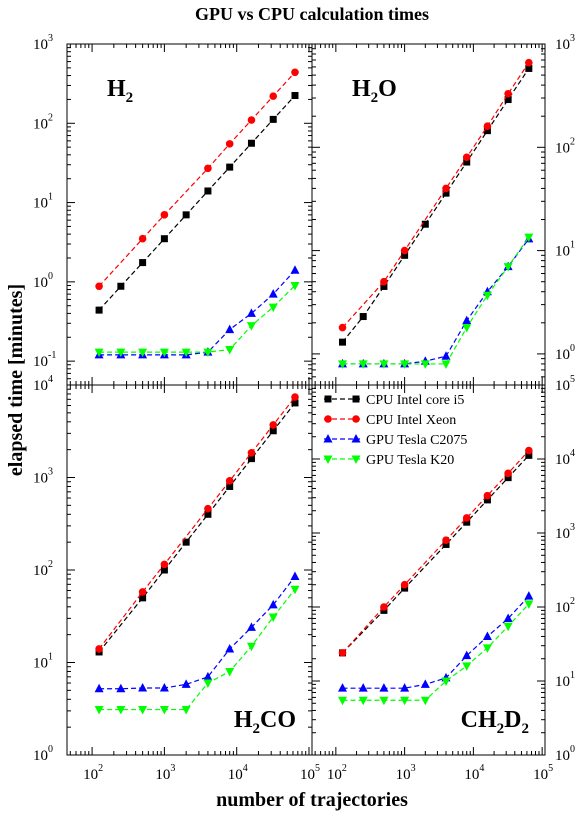 The height and width of the screenshot is (814, 588). What do you see at coordinates (572, 527) in the screenshot?
I see `y-tick-exponent: 3` at bounding box center [572, 527].